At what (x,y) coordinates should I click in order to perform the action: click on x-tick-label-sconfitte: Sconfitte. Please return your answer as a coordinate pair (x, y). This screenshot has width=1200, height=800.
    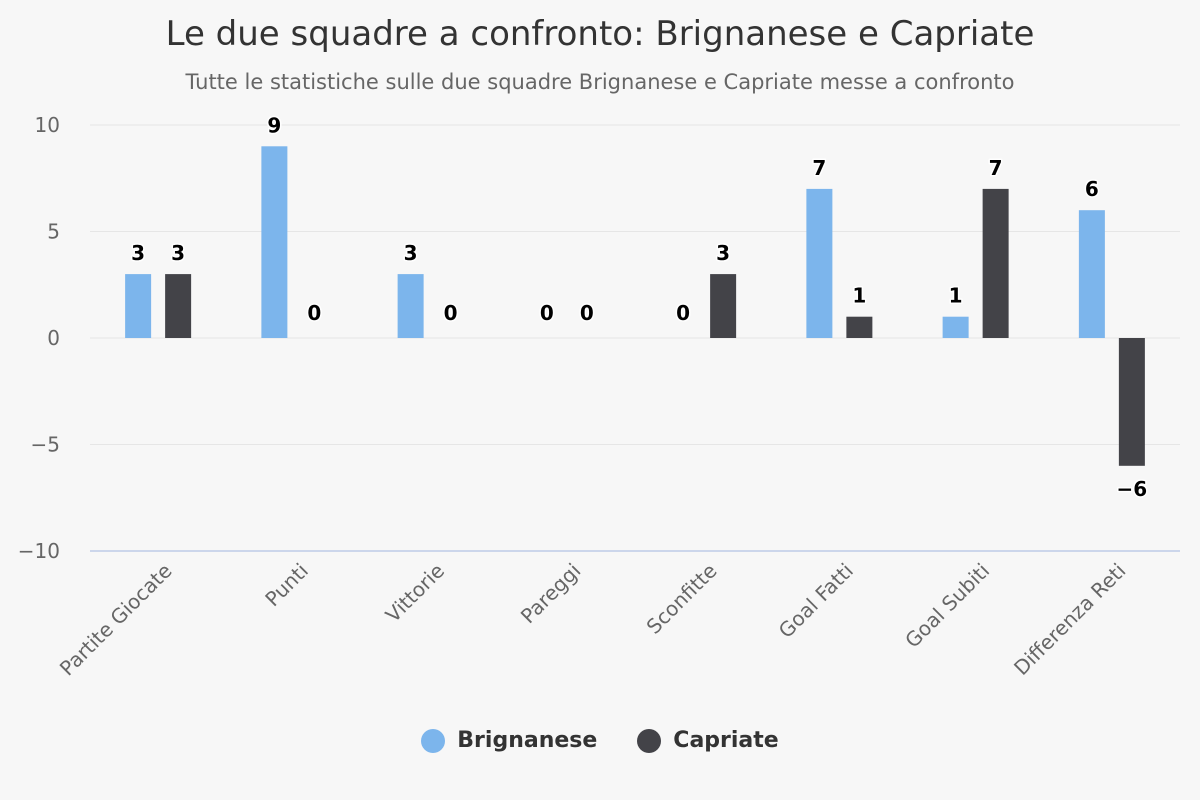
    Looking at the image, I should click on (682, 599).